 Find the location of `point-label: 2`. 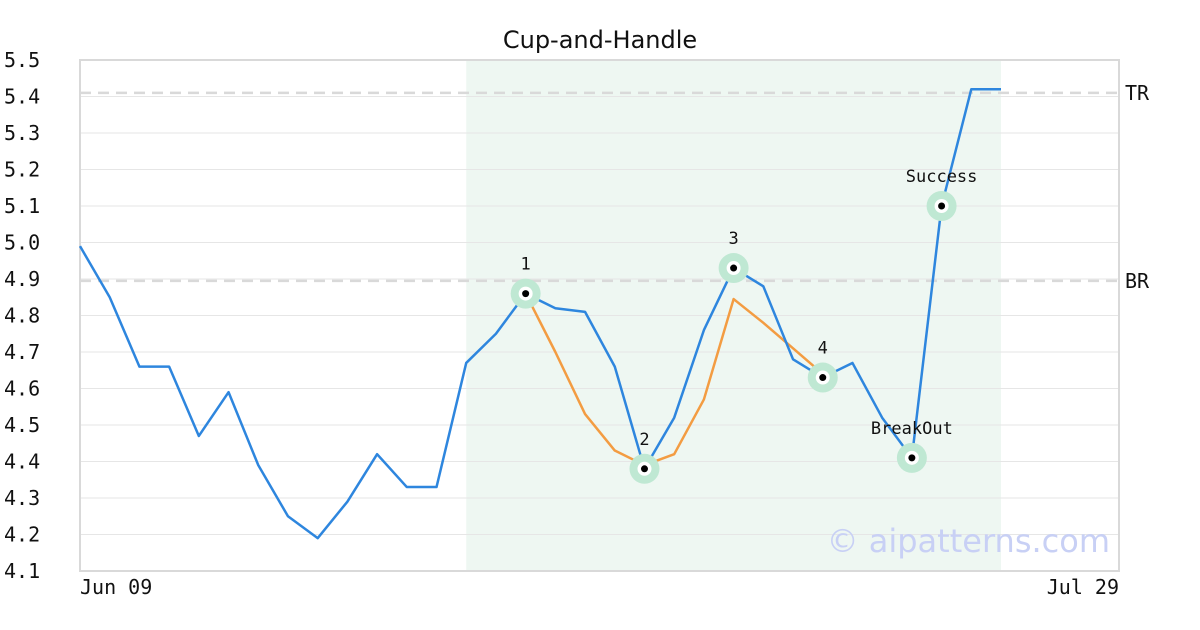

point-label: 2 is located at coordinates (644, 440).